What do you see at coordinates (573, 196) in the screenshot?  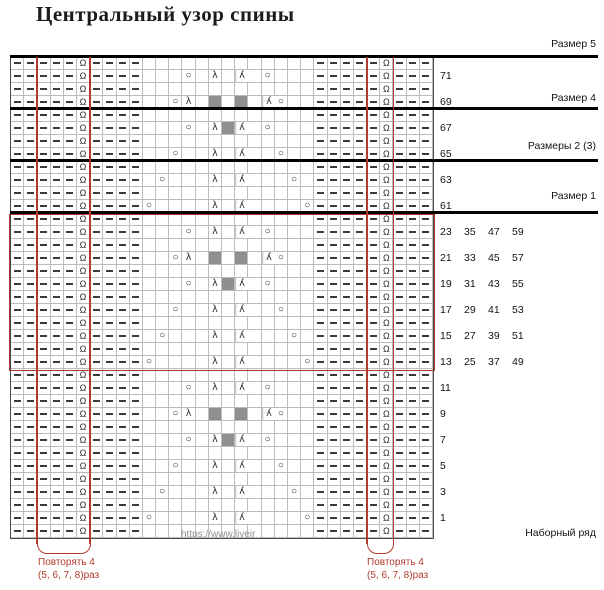 I see `size-label-1: Размер 1` at bounding box center [573, 196].